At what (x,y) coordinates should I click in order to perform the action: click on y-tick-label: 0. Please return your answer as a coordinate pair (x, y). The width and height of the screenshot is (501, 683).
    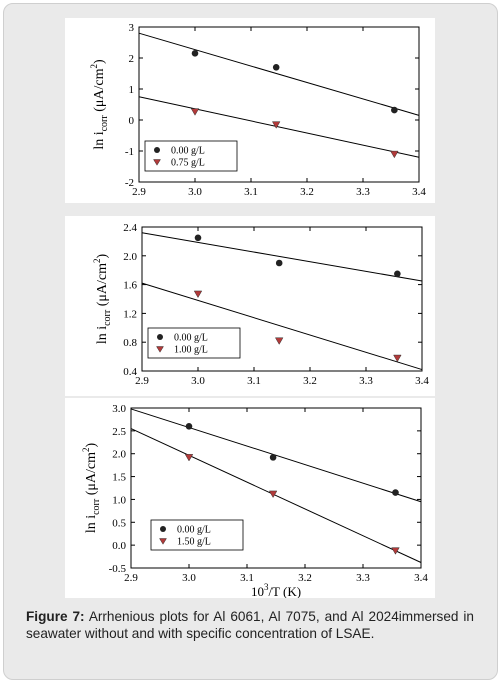
    Looking at the image, I should click on (132, 121).